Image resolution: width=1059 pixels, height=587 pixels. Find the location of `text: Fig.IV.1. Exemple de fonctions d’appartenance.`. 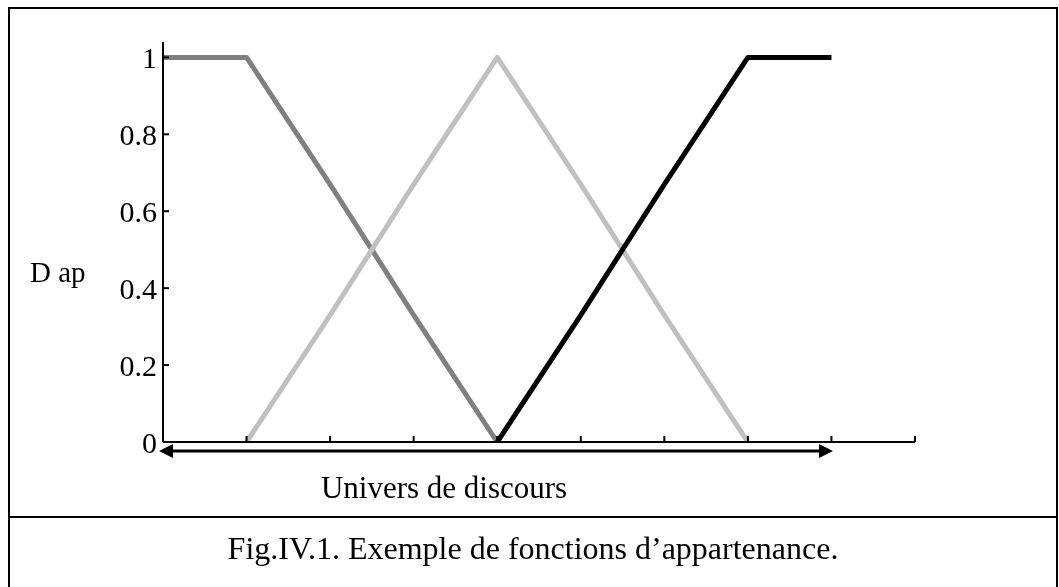

text: Fig.IV.1. Exemple de fonctions d’appartenance. is located at coordinates (533, 548).